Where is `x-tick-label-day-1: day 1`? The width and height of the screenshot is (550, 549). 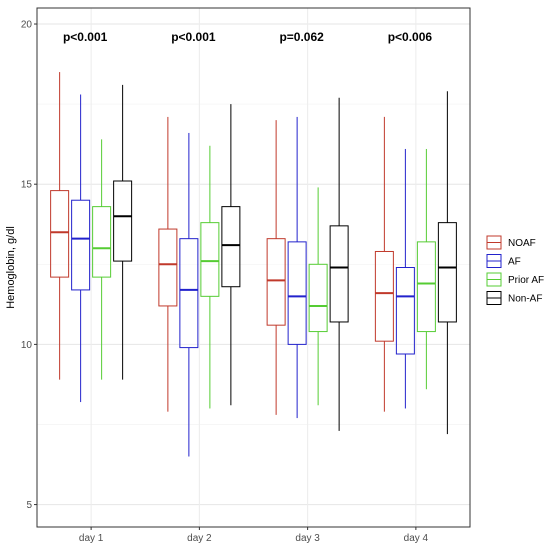
x-tick-label-day-1: day 1 is located at coordinates (91, 538).